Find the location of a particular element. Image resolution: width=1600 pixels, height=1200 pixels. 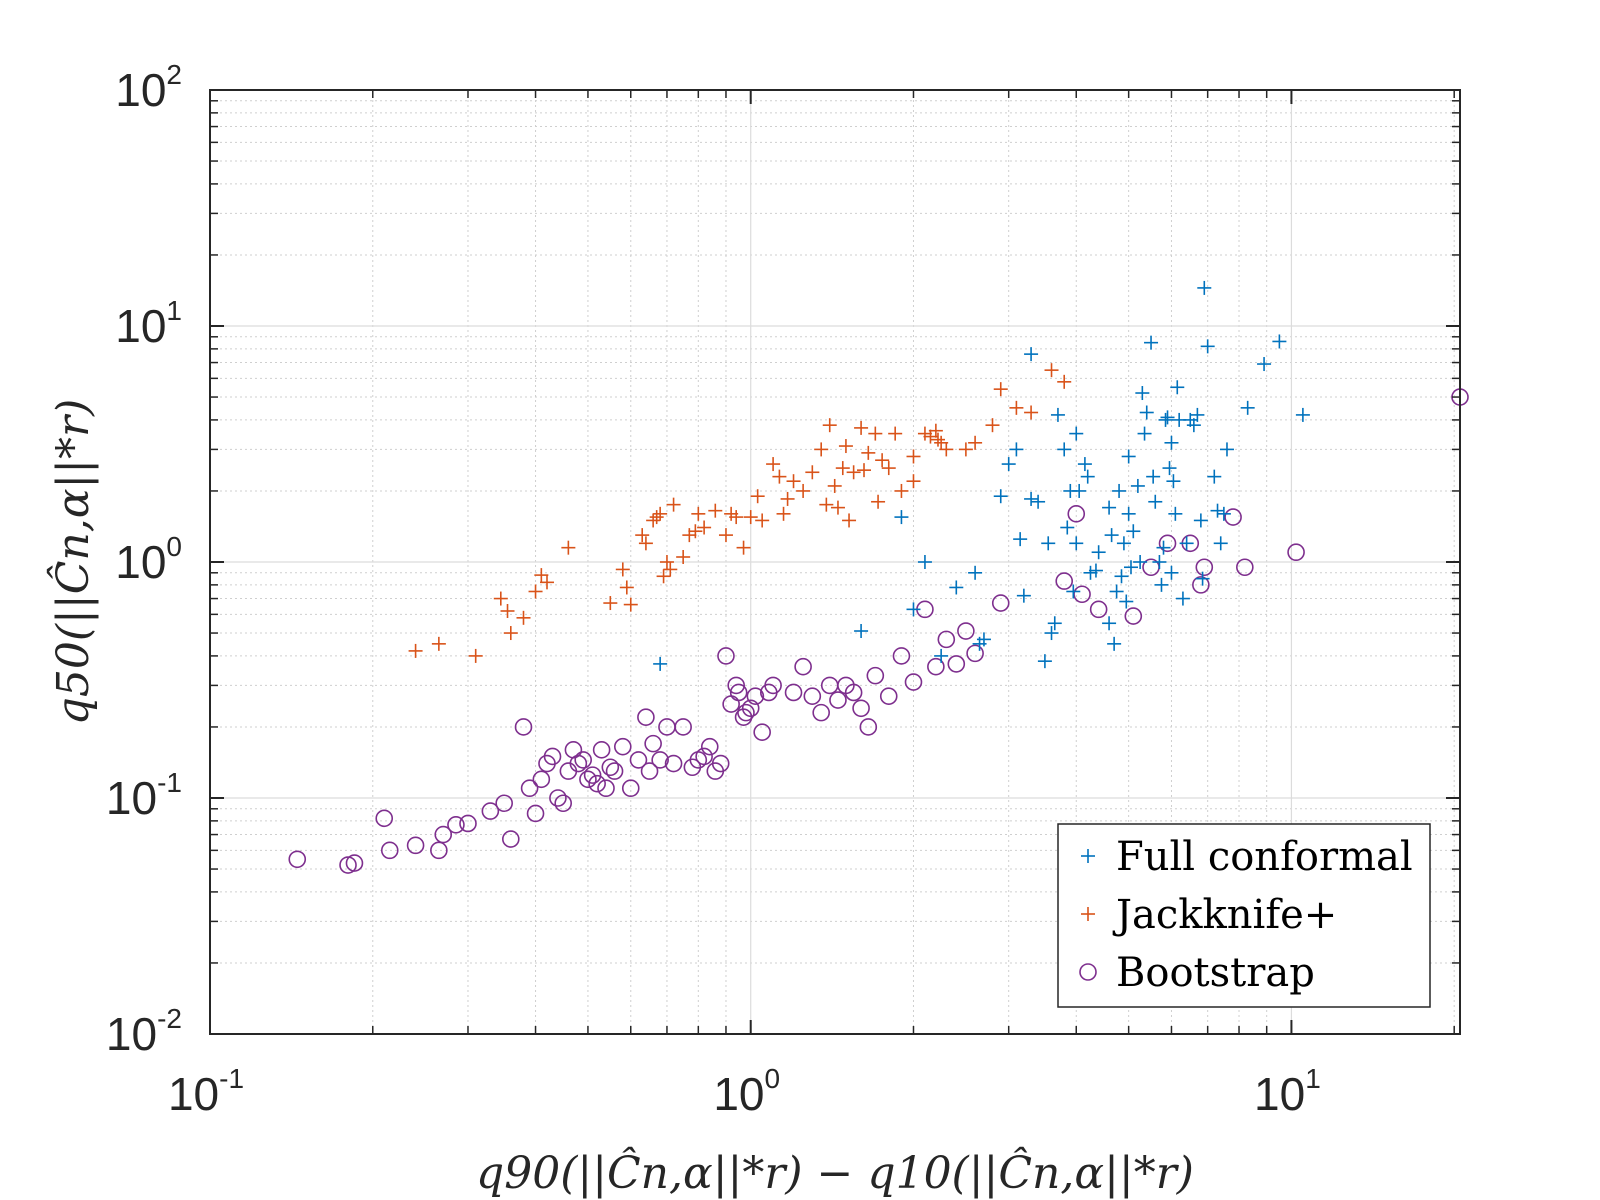

y-tick-label: 10¹ is located at coordinates (148, 323).